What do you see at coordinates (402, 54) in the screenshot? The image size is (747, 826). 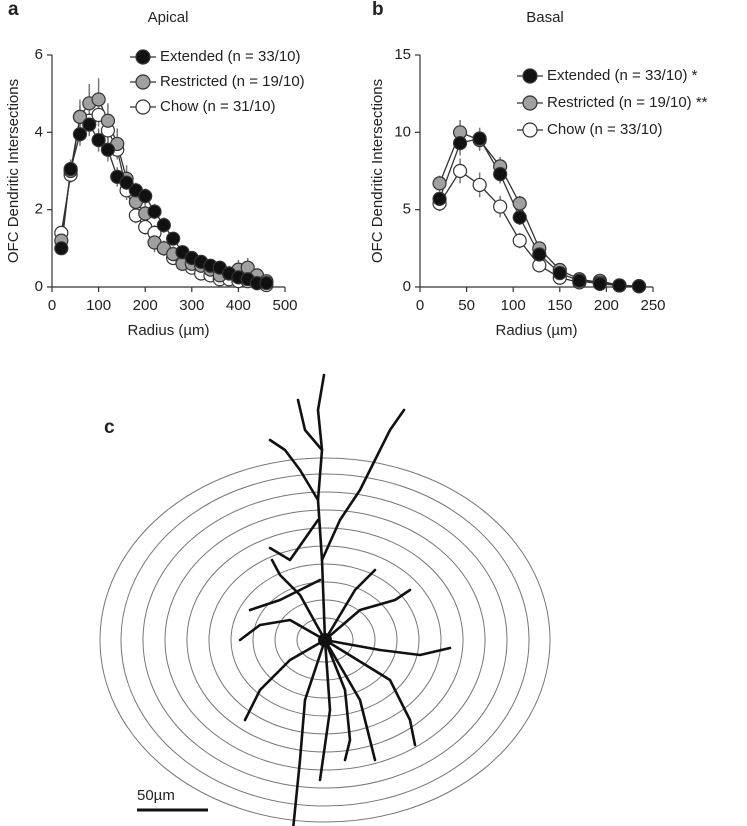 I see `y-tick-label: 15` at bounding box center [402, 54].